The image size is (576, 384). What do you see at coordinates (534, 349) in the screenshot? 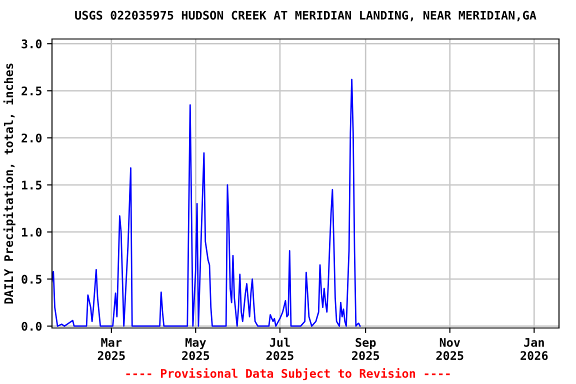
I see `x-tick-label: Jan 2026` at bounding box center [534, 349].